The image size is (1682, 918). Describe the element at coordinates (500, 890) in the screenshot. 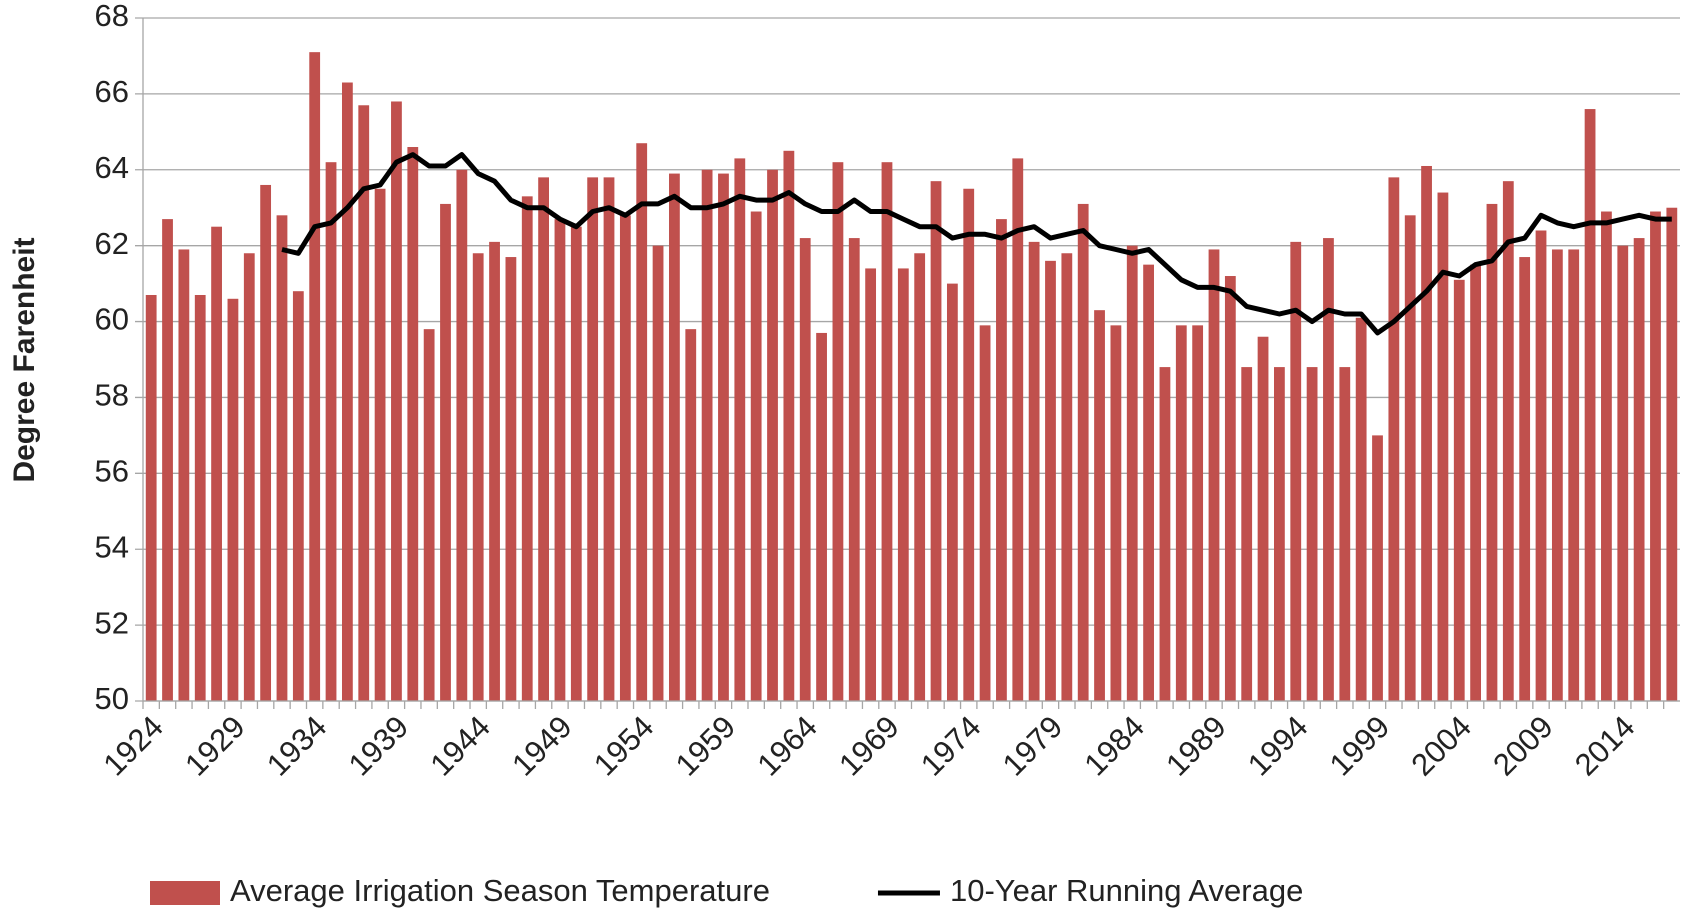

I see `legend-label: Average Irrigation Season Temperature` at that location.